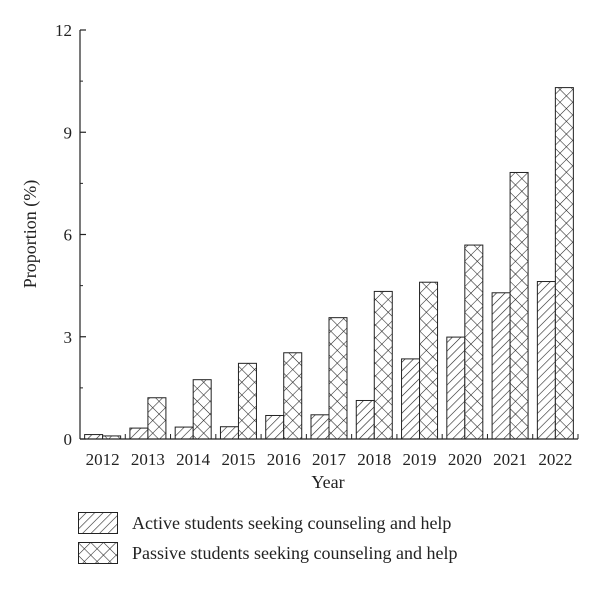 The image size is (600, 593). I want to click on x-tick-label-2016: 2016, so click(284, 459).